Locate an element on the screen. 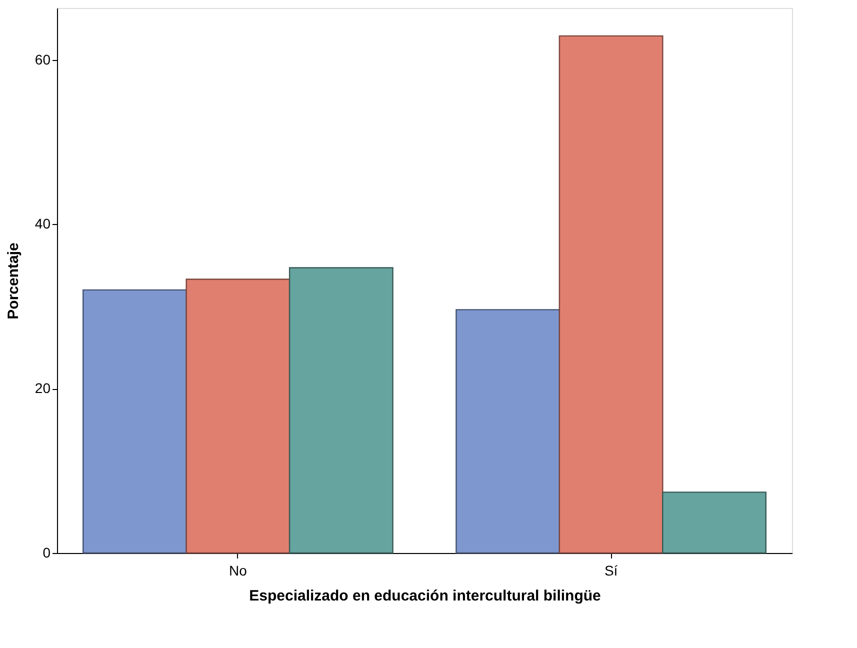 The height and width of the screenshot is (648, 857). x-tick-label: Sí is located at coordinates (611, 570).